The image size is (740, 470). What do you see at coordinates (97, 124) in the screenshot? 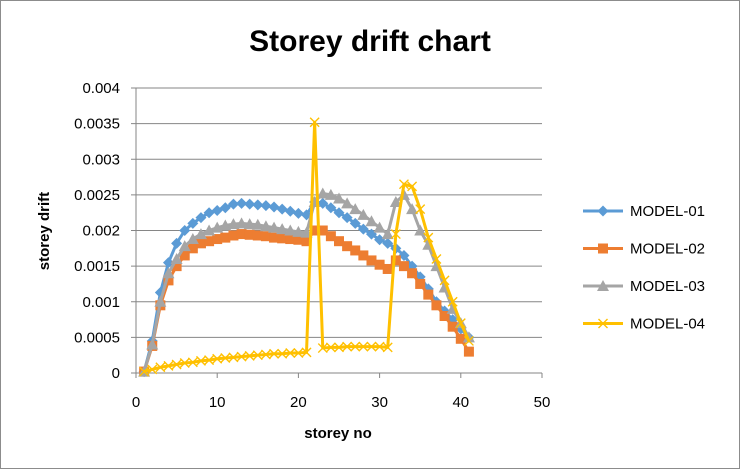
I see `y-tick-label: 0.0035` at bounding box center [97, 124].